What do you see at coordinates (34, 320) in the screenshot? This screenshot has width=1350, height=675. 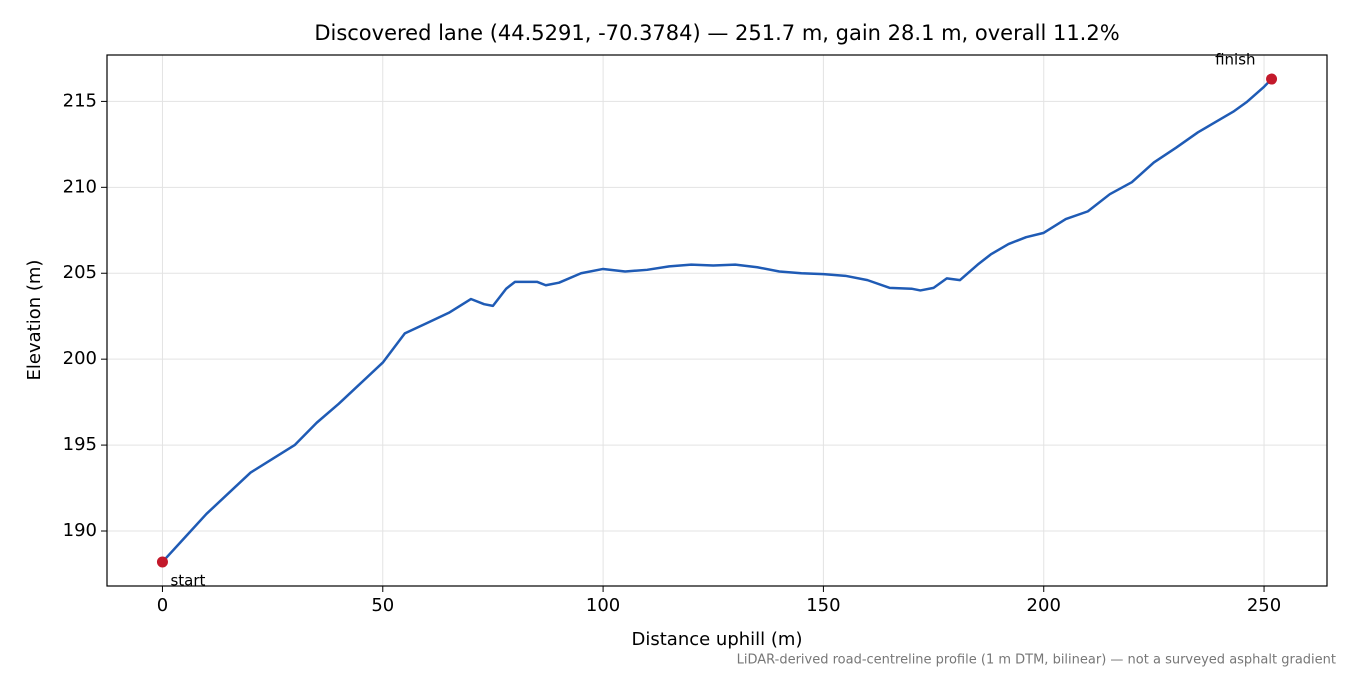 I see `y-axis-label: Elevation (m)` at bounding box center [34, 320].